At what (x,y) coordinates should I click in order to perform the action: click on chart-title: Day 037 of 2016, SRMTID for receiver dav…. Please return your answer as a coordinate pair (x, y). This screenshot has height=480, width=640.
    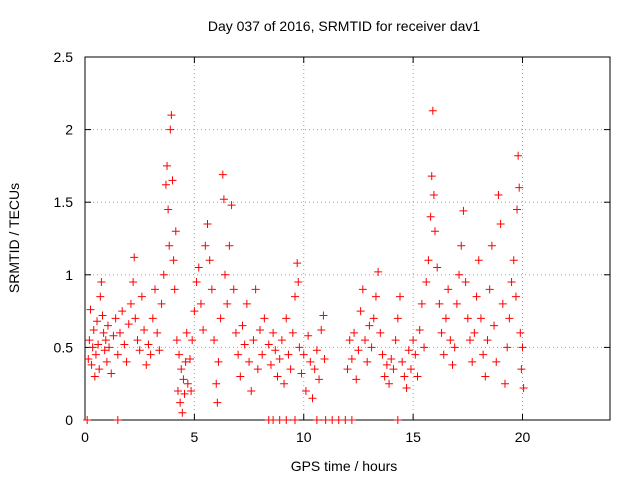
    Looking at the image, I should click on (344, 26).